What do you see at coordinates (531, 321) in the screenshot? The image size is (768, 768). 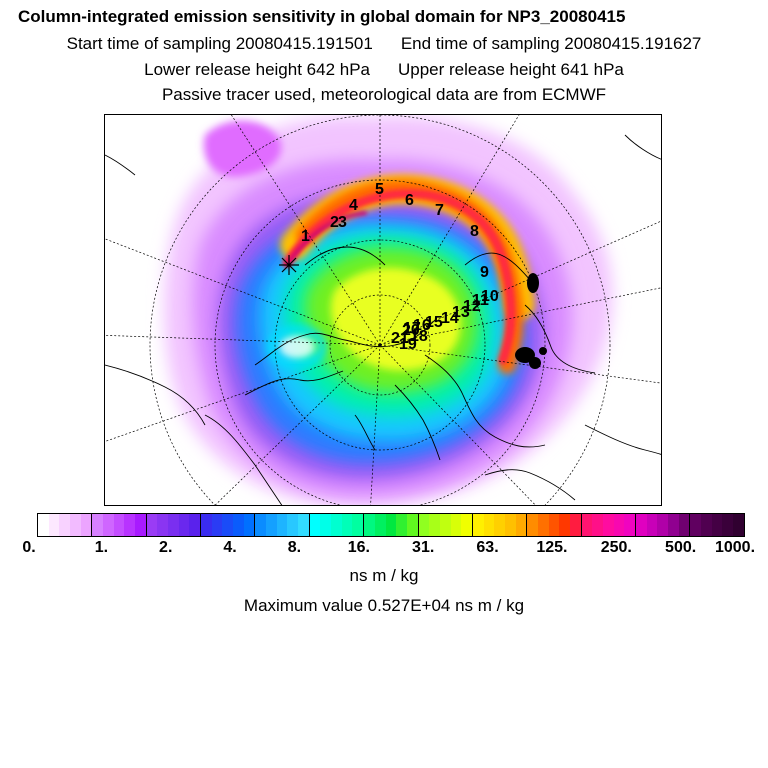 I see `high-sensitivity-patches` at bounding box center [531, 321].